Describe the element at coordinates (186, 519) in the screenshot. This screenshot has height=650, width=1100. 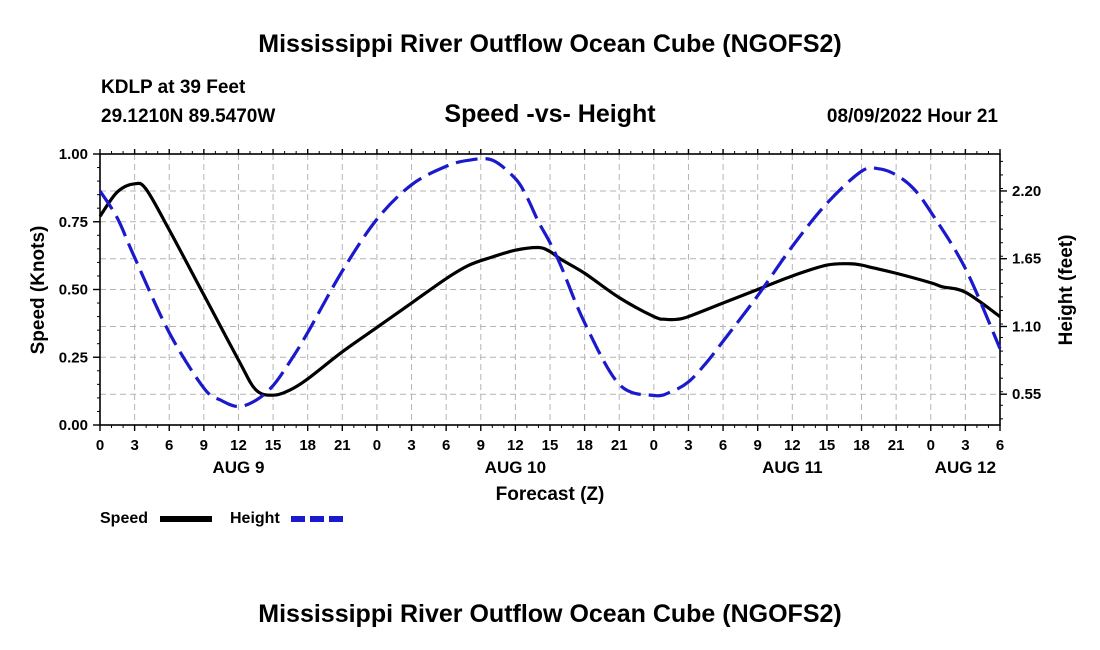
I see `legend-speed-swatch` at that location.